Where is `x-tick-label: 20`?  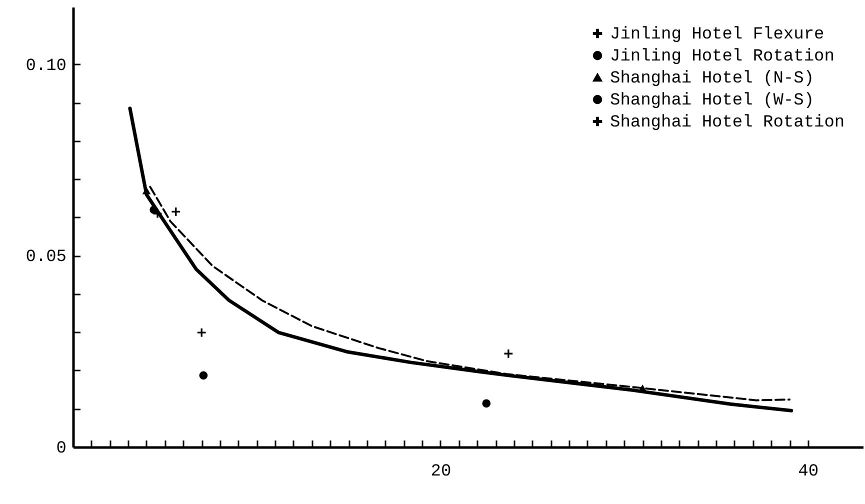
x-tick-label: 20 is located at coordinates (441, 472).